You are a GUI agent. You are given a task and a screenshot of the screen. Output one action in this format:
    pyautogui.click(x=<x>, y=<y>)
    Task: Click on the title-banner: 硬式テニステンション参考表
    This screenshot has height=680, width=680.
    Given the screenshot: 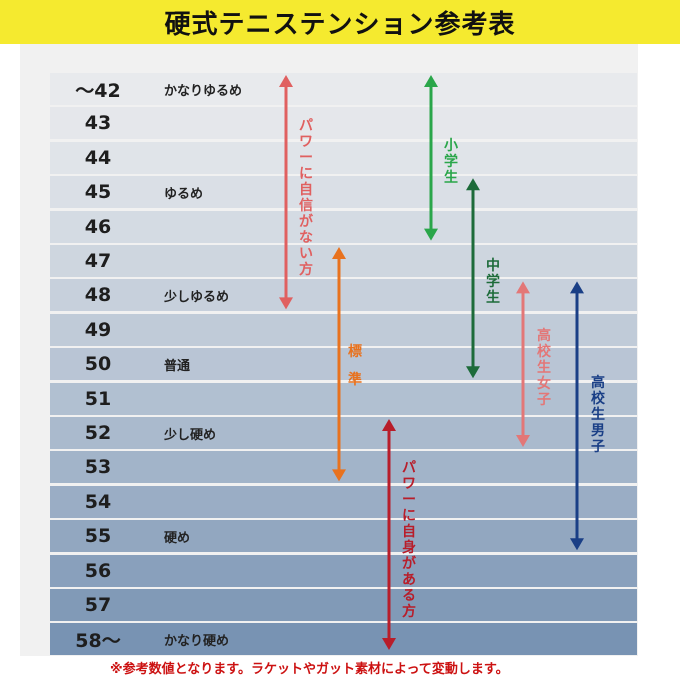 What is the action you would take?
    pyautogui.click(x=340, y=22)
    